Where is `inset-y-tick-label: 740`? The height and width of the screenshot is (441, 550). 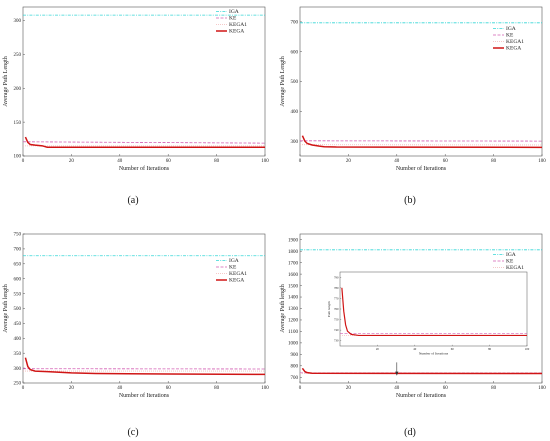 inset-y-tick-label: 740 is located at coordinates (336, 330).